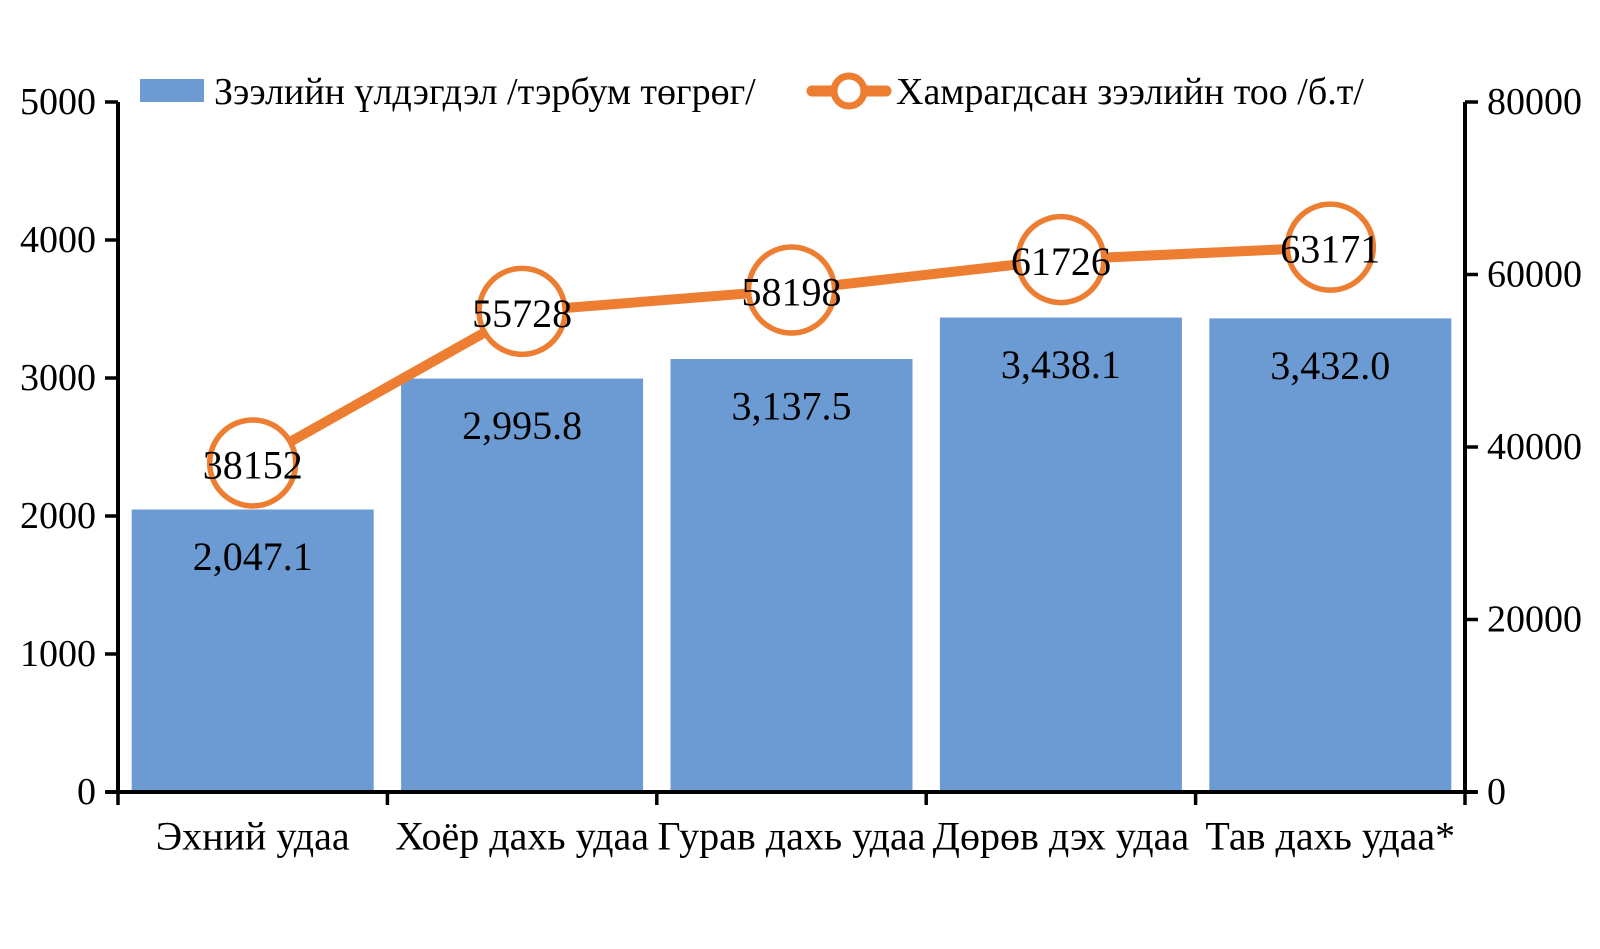  Describe the element at coordinates (172, 90) in the screenshot. I see `legend-bar-swatch-icon` at that location.